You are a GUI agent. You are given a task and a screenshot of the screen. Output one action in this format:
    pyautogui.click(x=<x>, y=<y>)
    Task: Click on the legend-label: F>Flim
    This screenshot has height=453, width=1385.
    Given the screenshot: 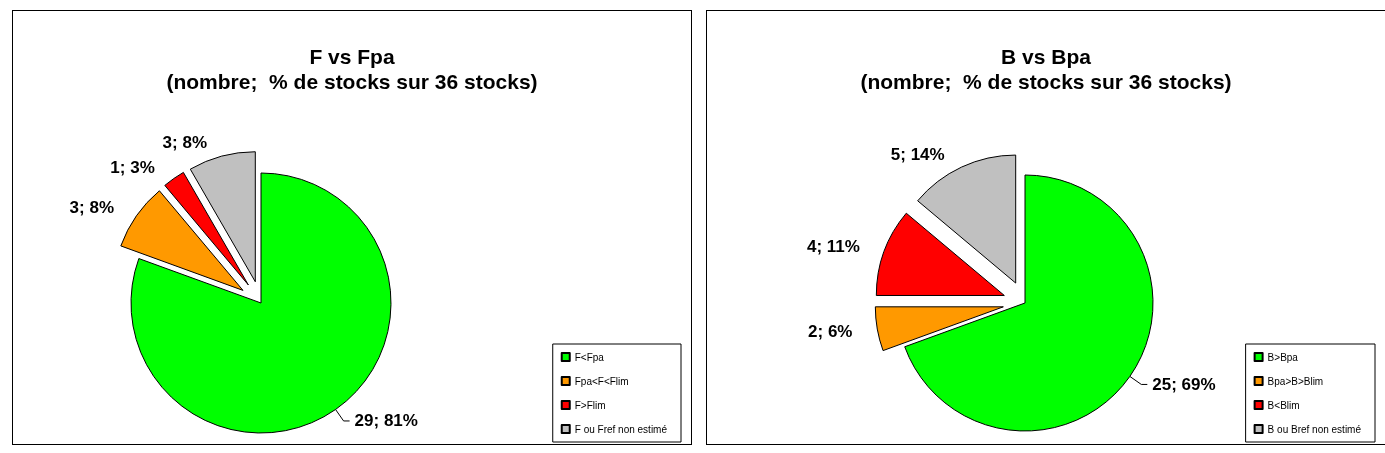 What is the action you would take?
    pyautogui.click(x=590, y=405)
    